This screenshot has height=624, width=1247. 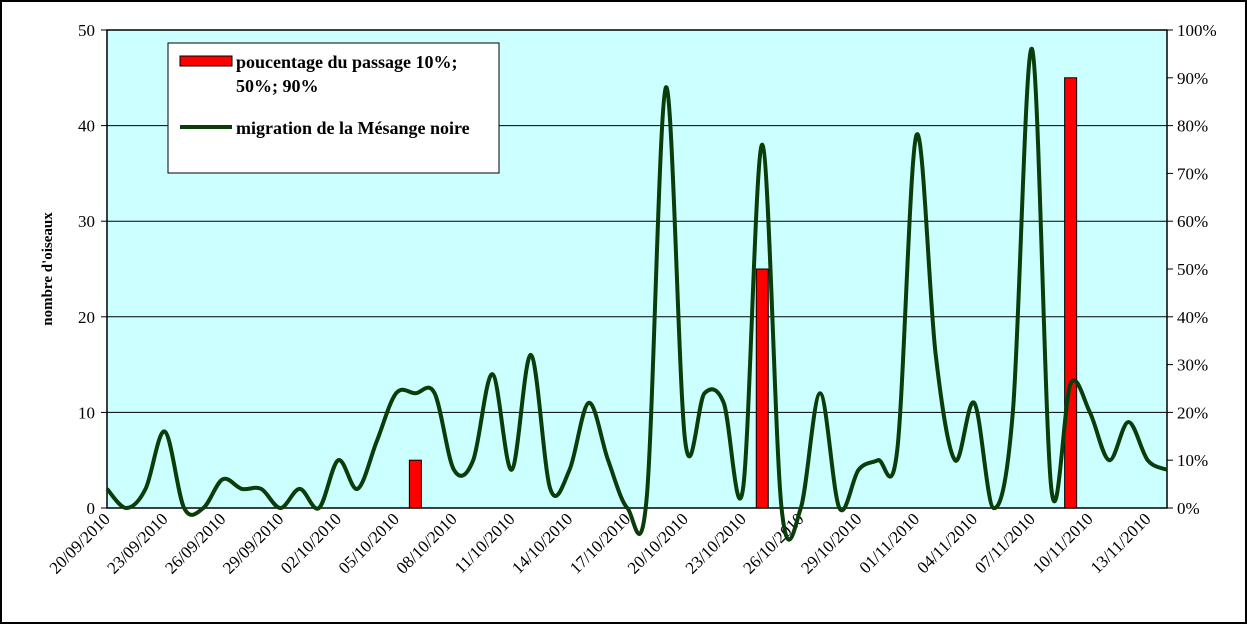 What do you see at coordinates (1192, 78) in the screenshot?
I see `y2-tick-label: 90%` at bounding box center [1192, 78].